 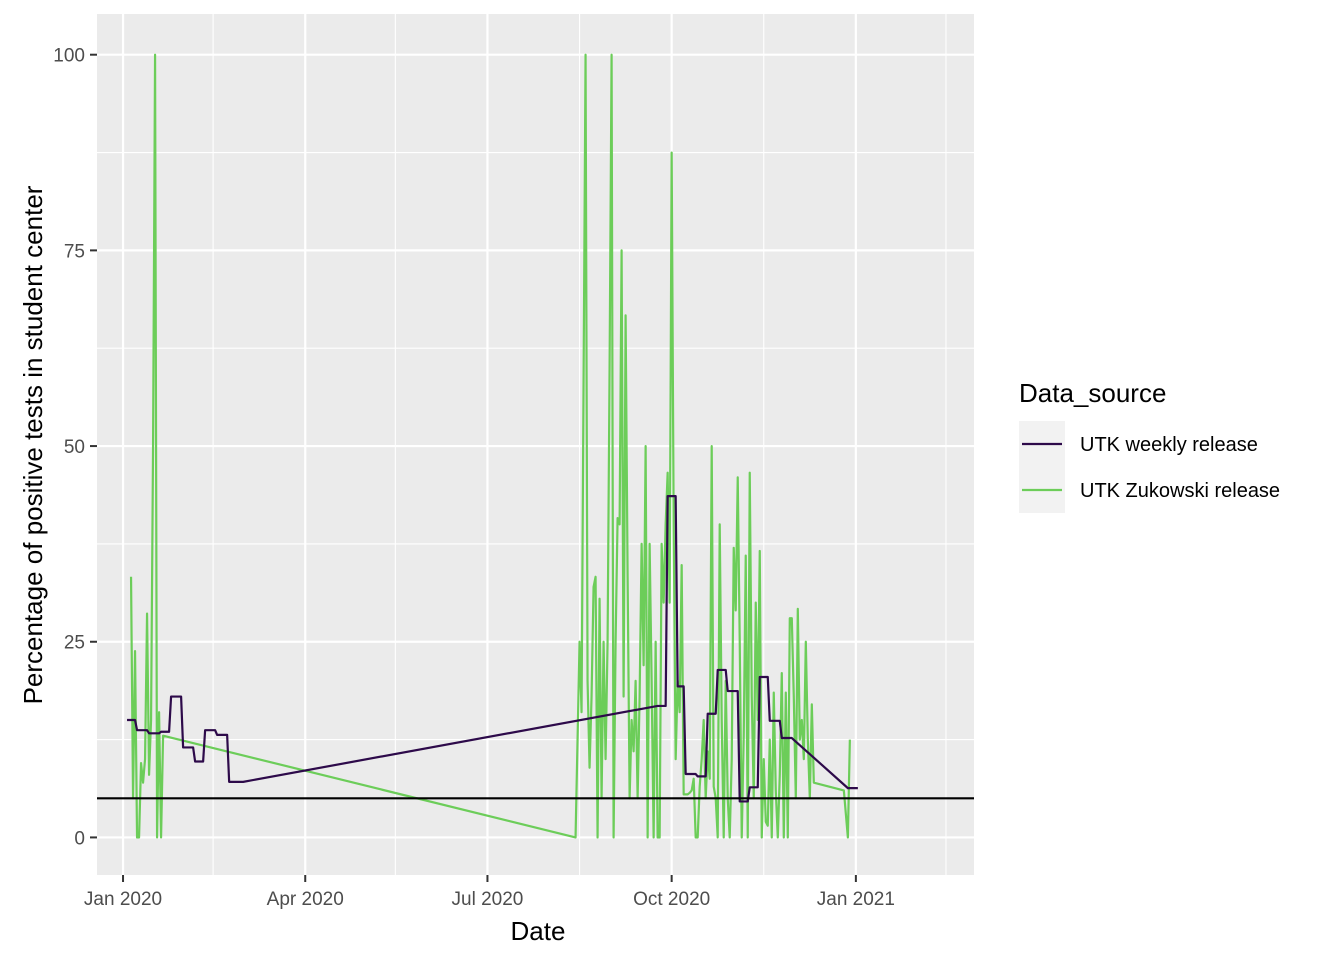 What do you see at coordinates (1169, 445) in the screenshot?
I see `legend-label-weekly-release: UTK weekly release` at bounding box center [1169, 445].